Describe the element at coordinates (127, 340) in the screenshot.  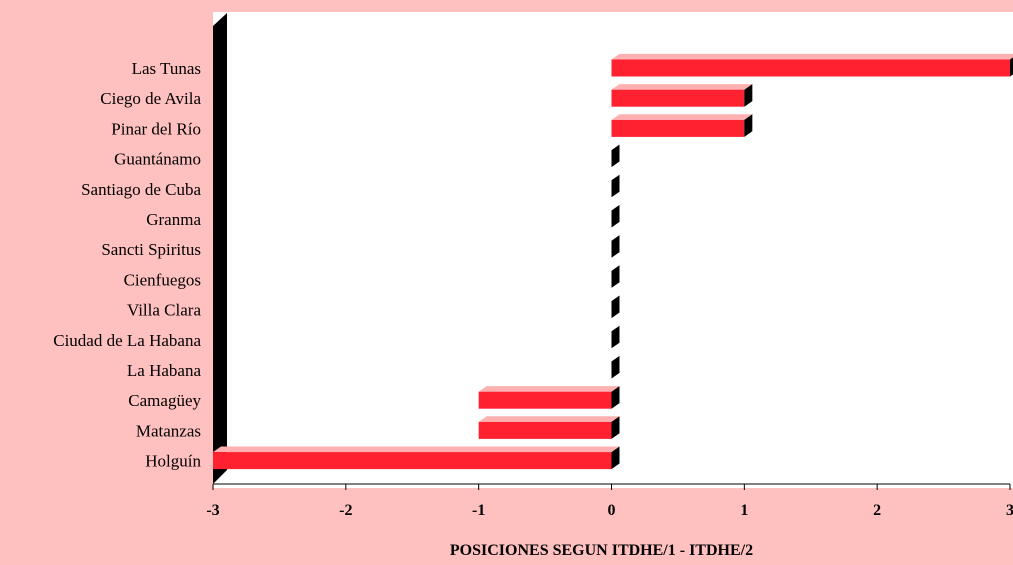
I see `category-label: Ciudad de La Habana` at that location.